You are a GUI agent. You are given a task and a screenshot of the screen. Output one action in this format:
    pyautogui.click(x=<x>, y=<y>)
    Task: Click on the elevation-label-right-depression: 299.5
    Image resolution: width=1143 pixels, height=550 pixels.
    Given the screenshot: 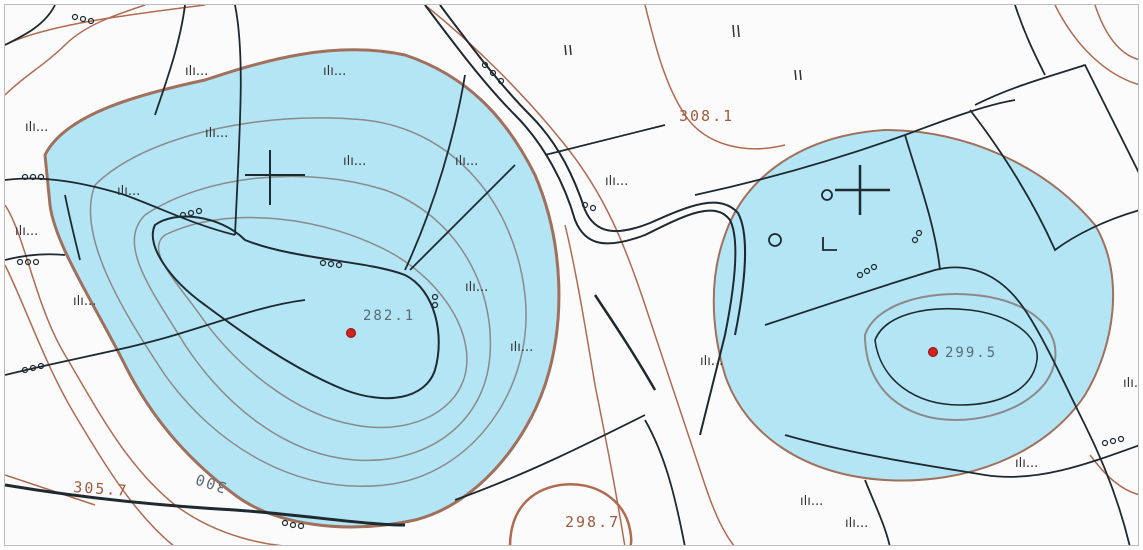 What is the action you would take?
    pyautogui.click(x=971, y=353)
    